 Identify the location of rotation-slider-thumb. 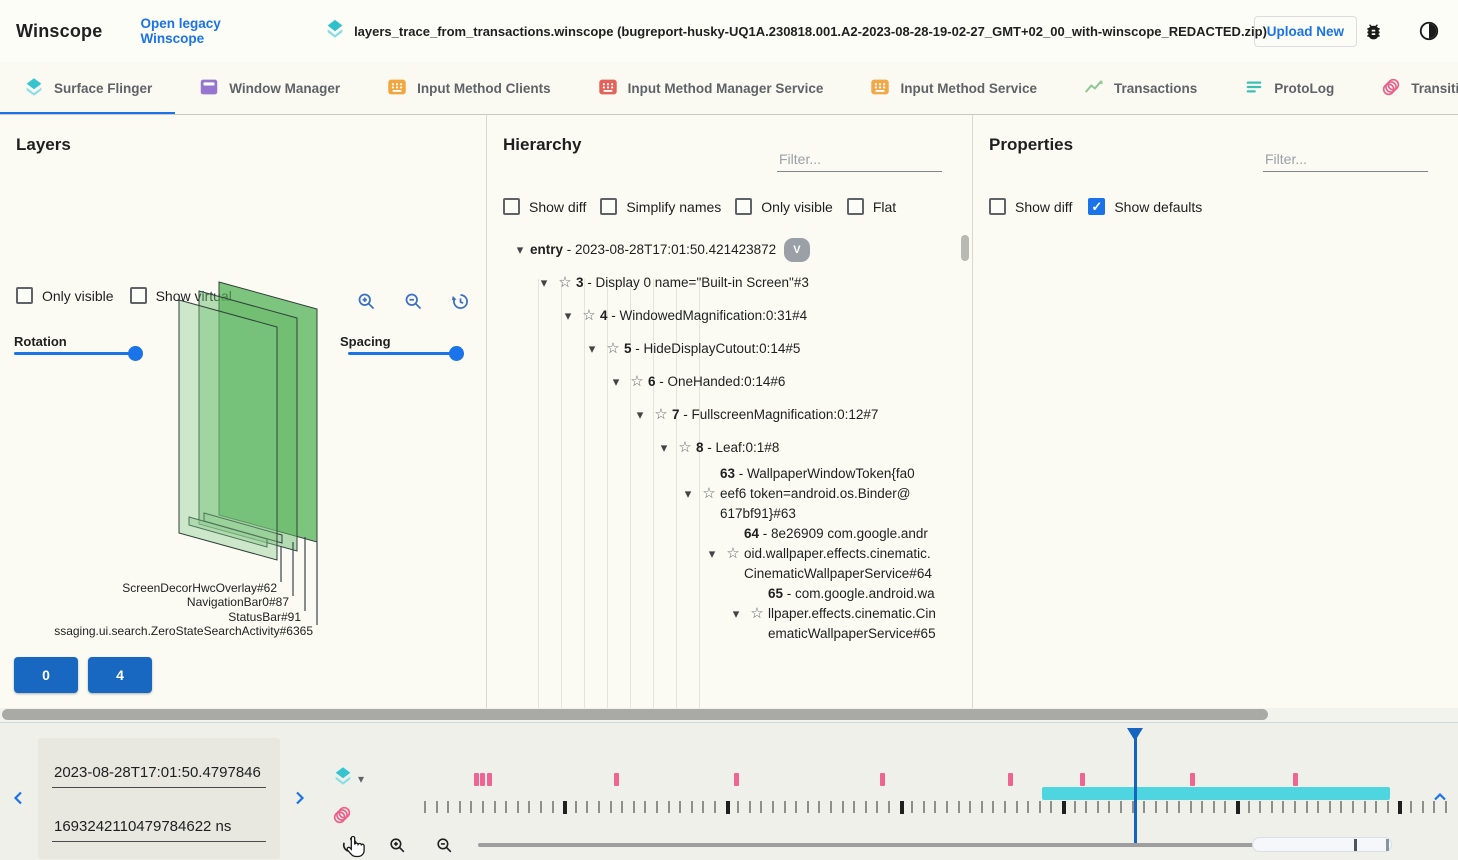
(135, 353).